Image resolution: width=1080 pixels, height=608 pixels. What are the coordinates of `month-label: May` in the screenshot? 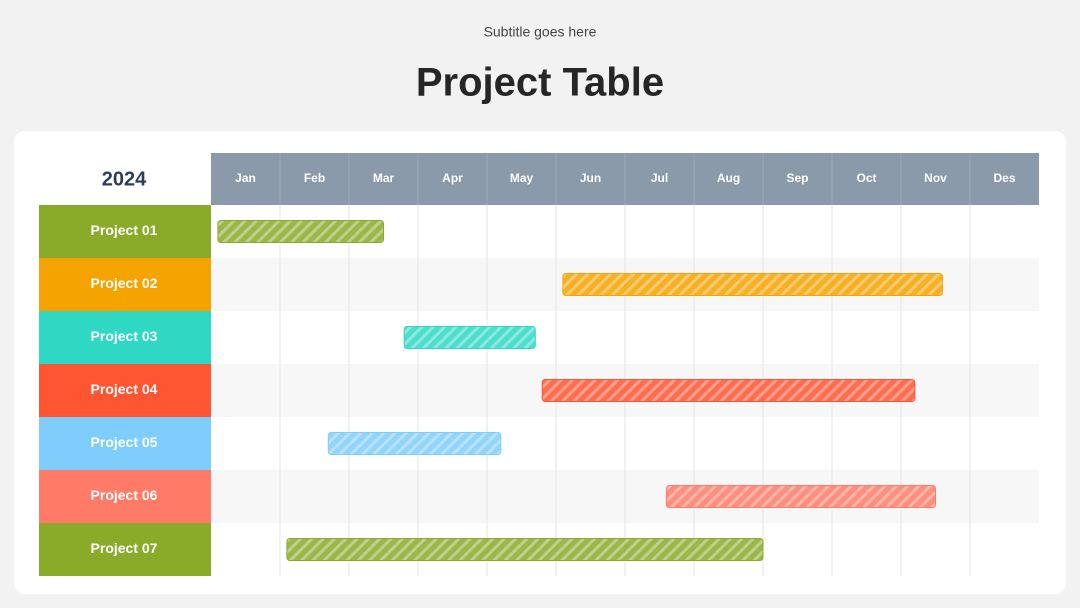 It's located at (522, 178).